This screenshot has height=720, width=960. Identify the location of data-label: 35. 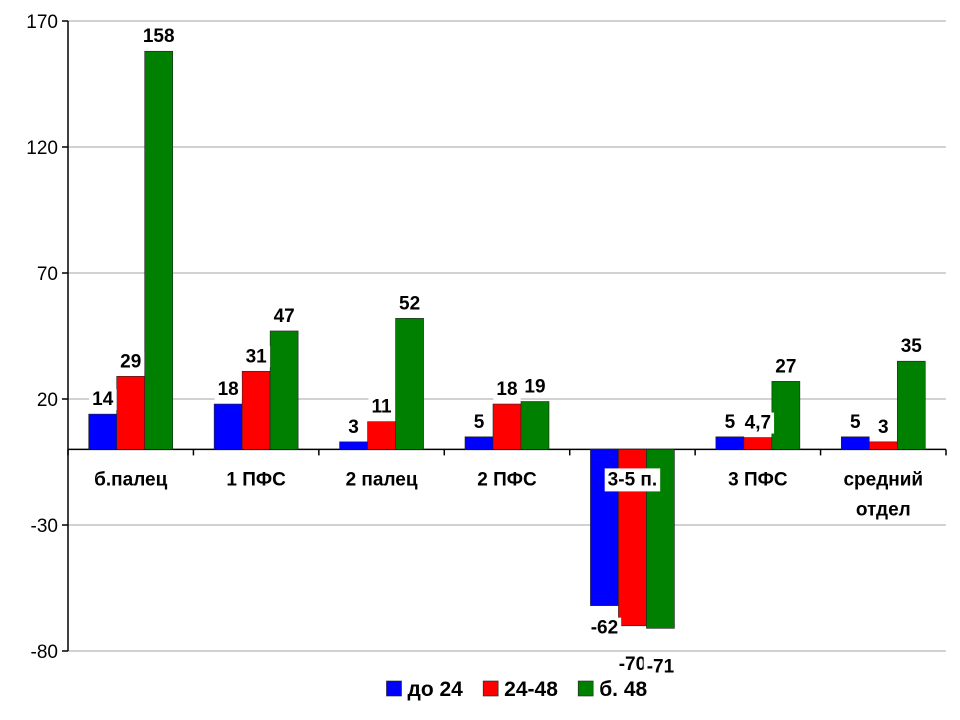
(912, 346).